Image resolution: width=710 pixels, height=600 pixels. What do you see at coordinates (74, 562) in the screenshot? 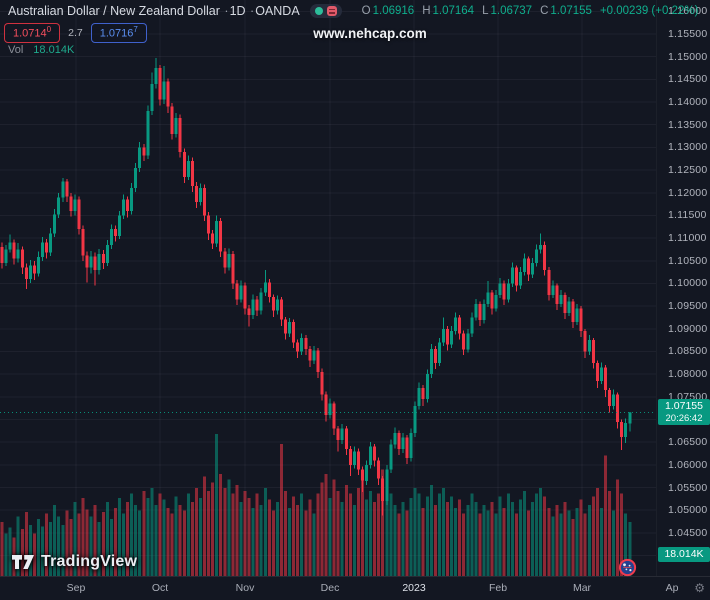
I see `tradingview-logo: TradingView` at bounding box center [74, 562].